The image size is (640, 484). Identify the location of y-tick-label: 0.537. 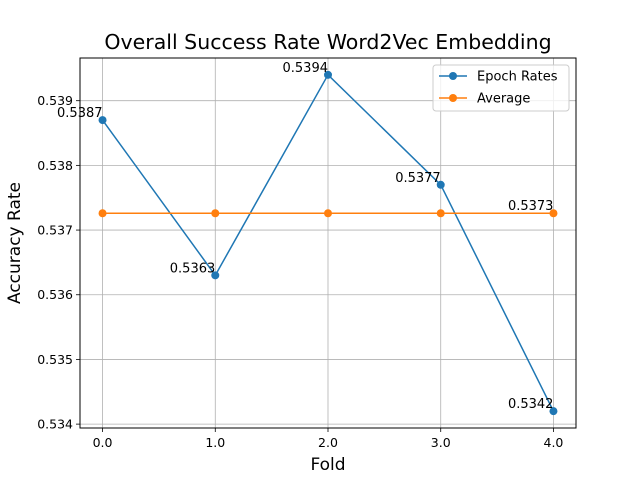
(55, 230).